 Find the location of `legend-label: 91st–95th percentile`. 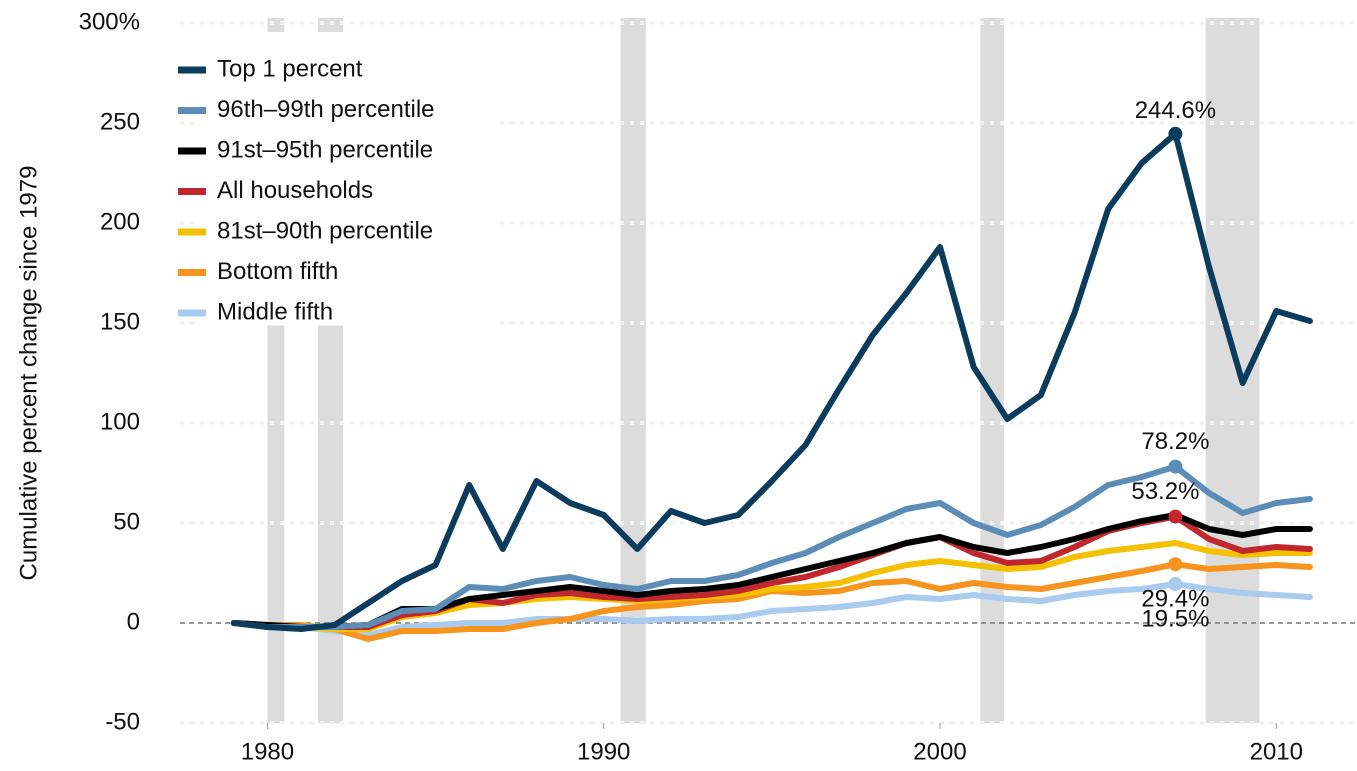

legend-label: 91st–95th percentile is located at coordinates (325, 149).